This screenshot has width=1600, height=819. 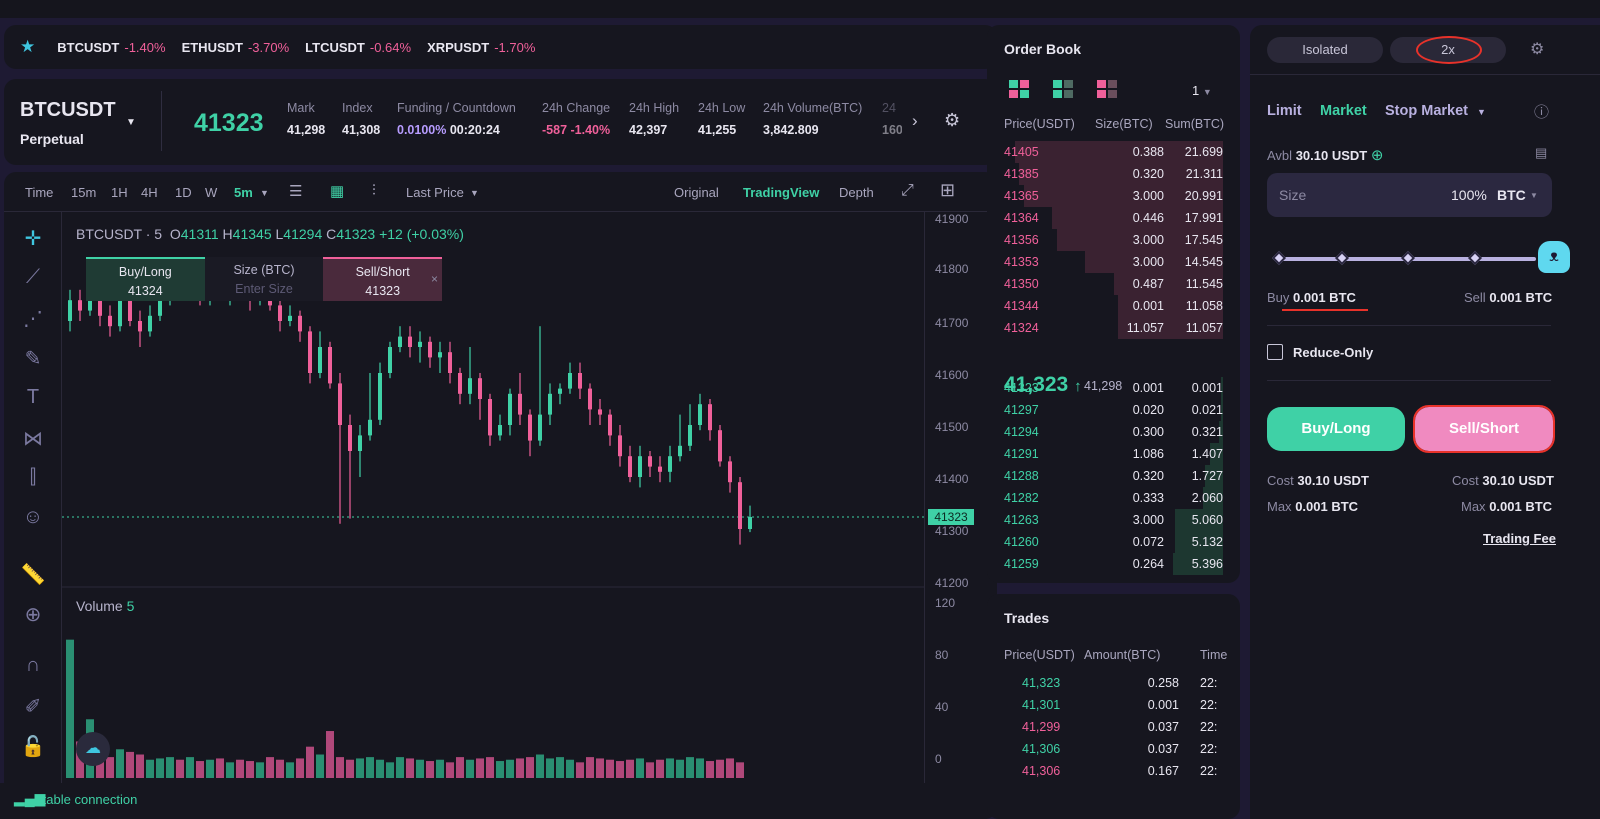 I want to click on interval-w: W, so click(x=211, y=192).